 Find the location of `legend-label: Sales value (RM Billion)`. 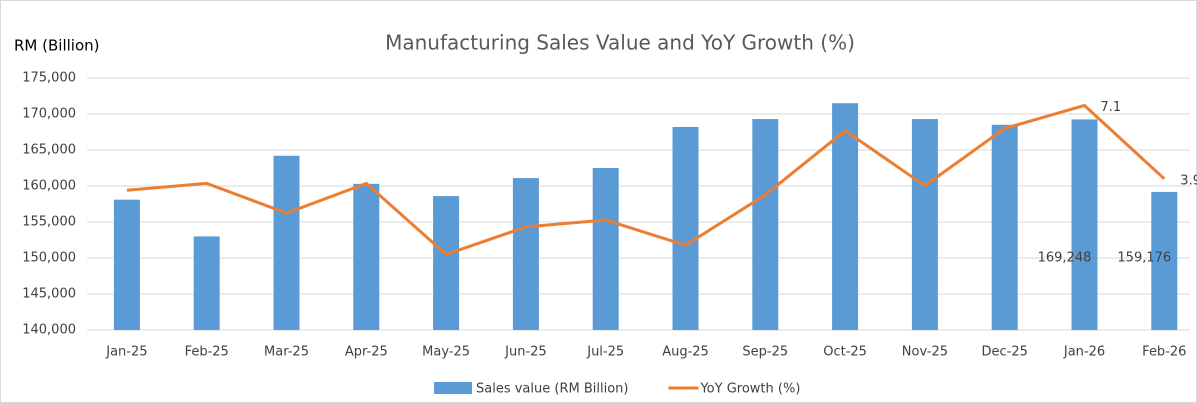

legend-label: Sales value (RM Billion) is located at coordinates (552, 389).